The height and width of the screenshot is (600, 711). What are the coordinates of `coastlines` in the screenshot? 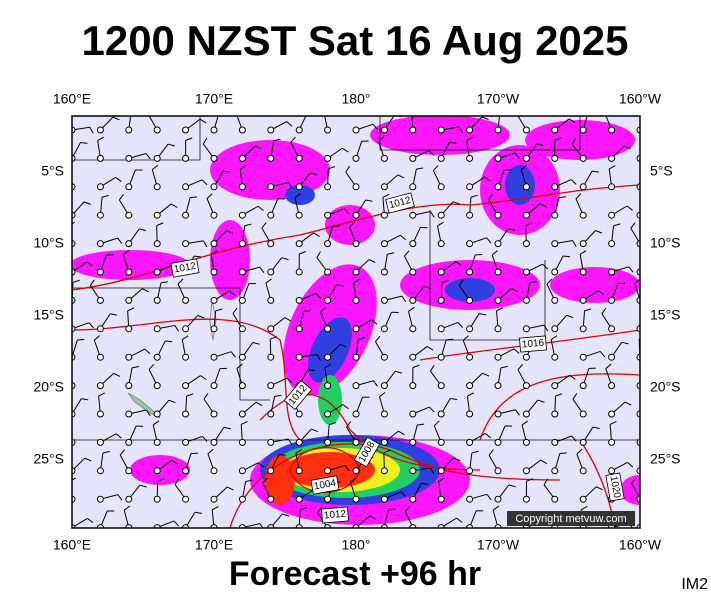 It's located at (172, 359).